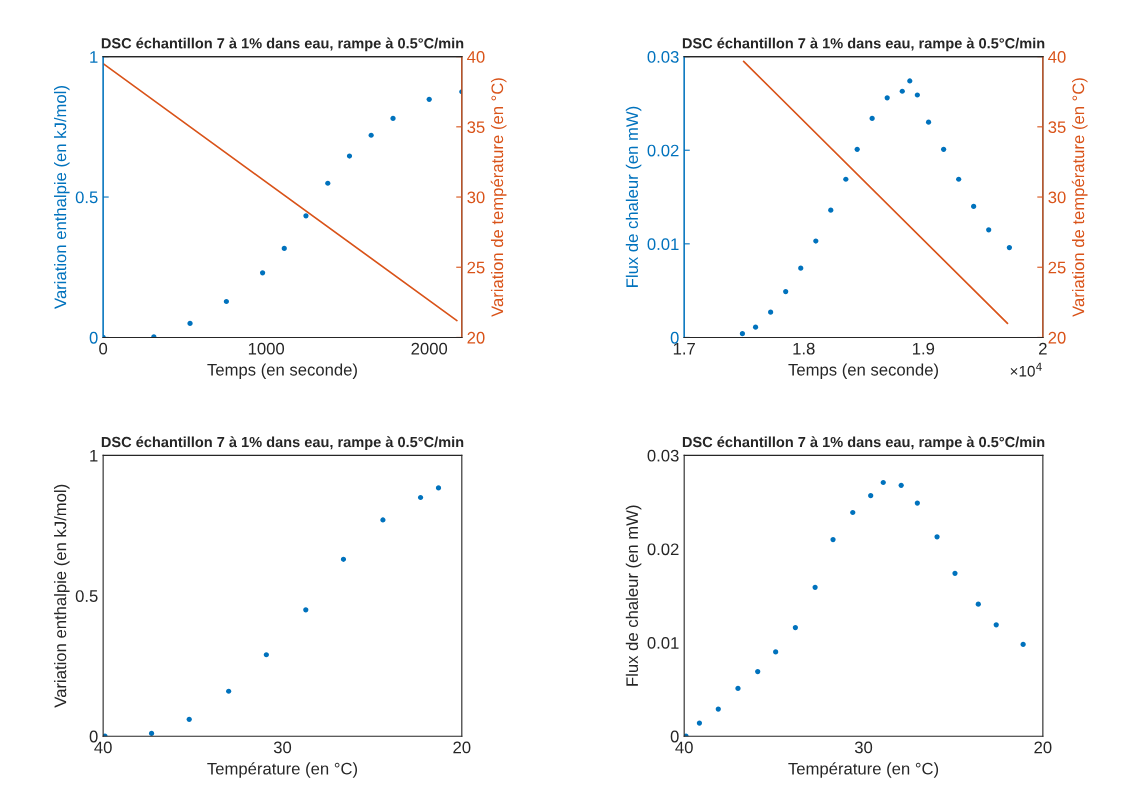  What do you see at coordinates (429, 348) in the screenshot?
I see `x-tick-label: 2000` at bounding box center [429, 348].